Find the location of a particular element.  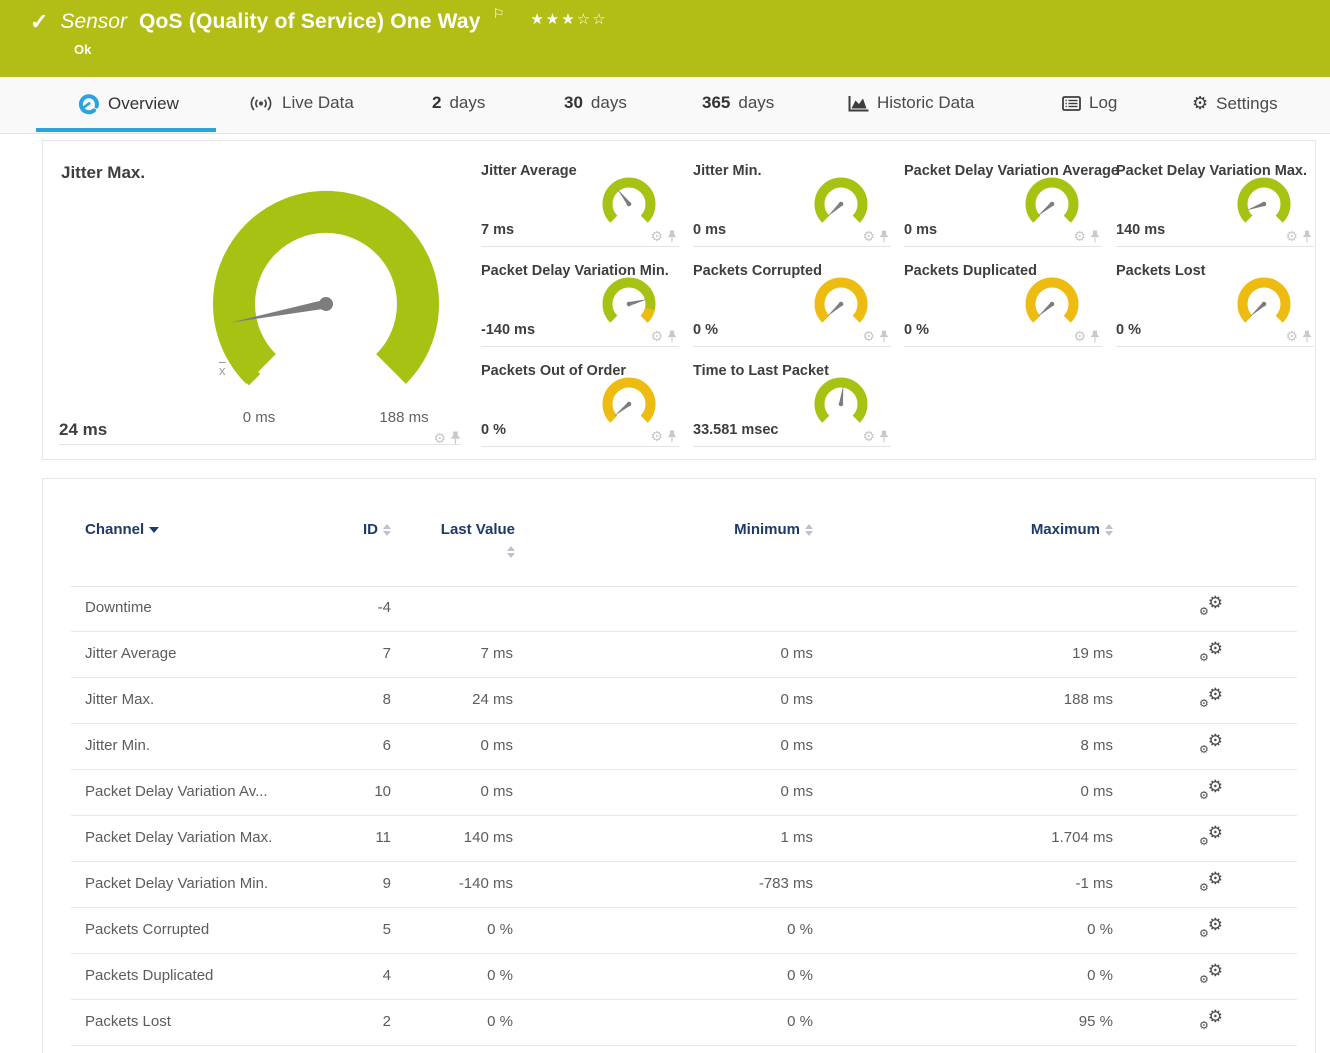

channel-maximum: 0 % is located at coordinates (1100, 975).